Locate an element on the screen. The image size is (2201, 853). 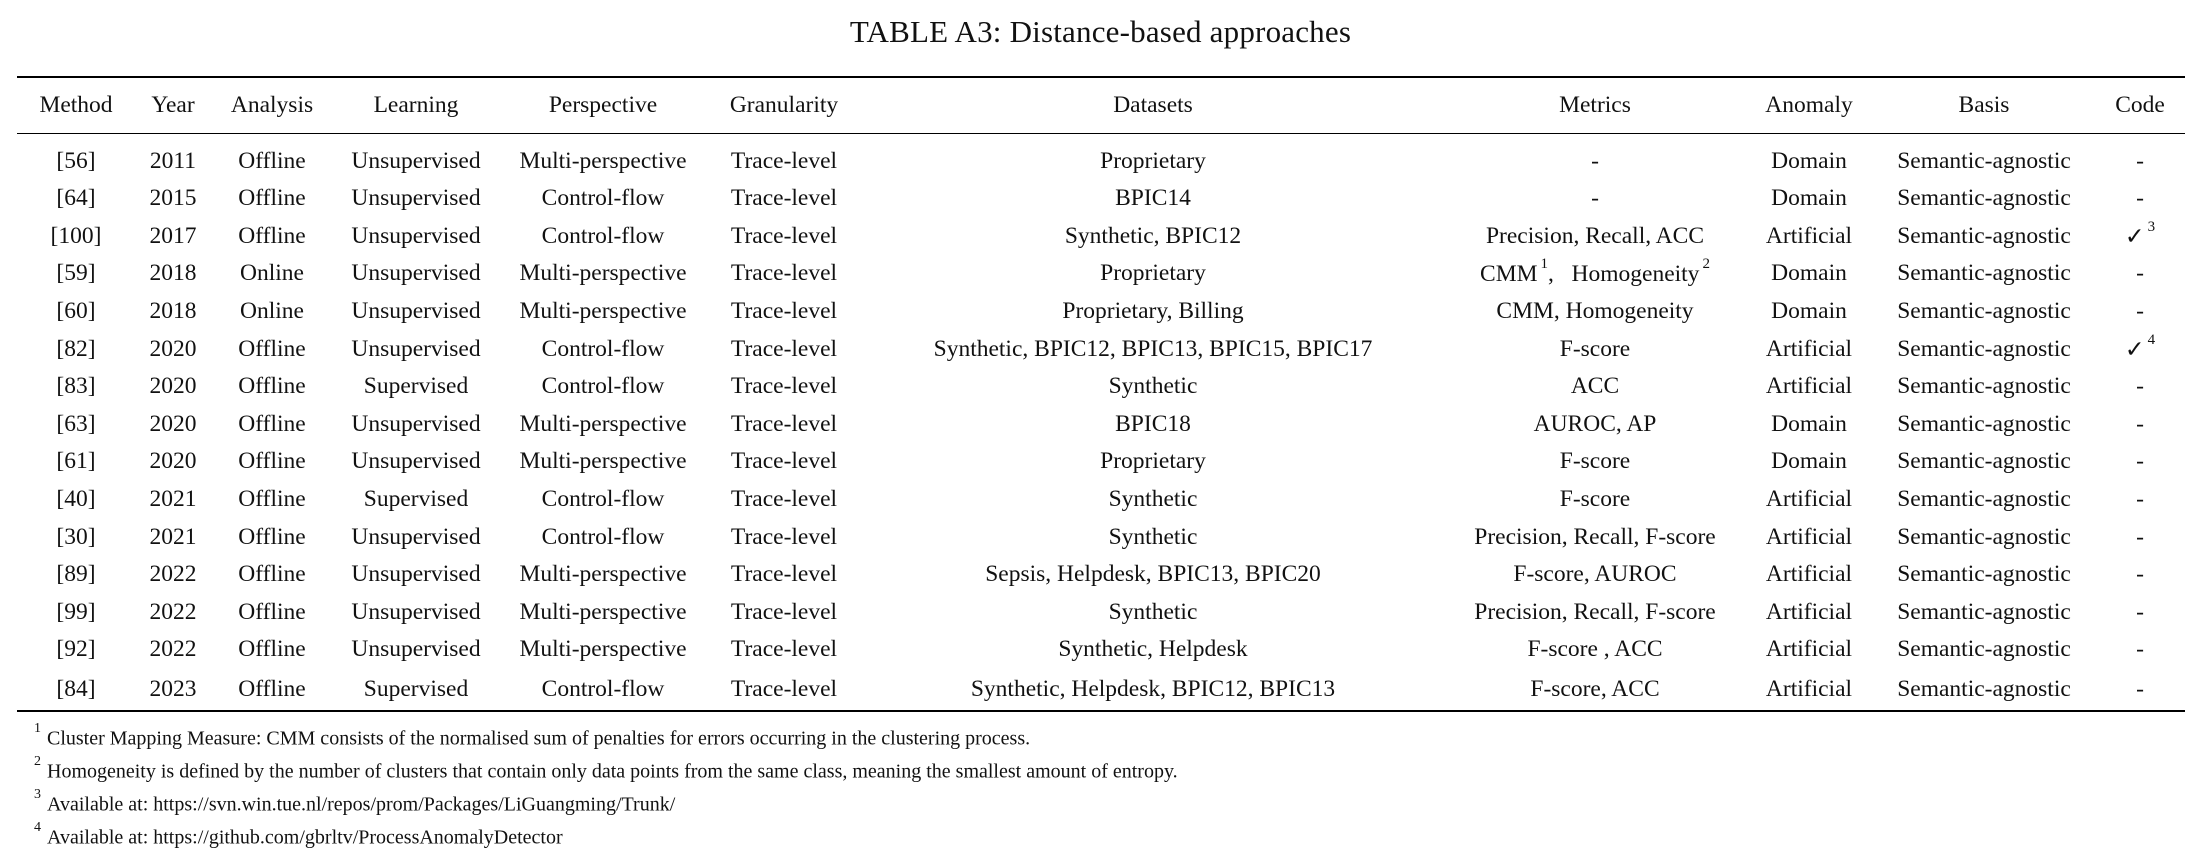
footnote-marker: 1 is located at coordinates (1544, 264).